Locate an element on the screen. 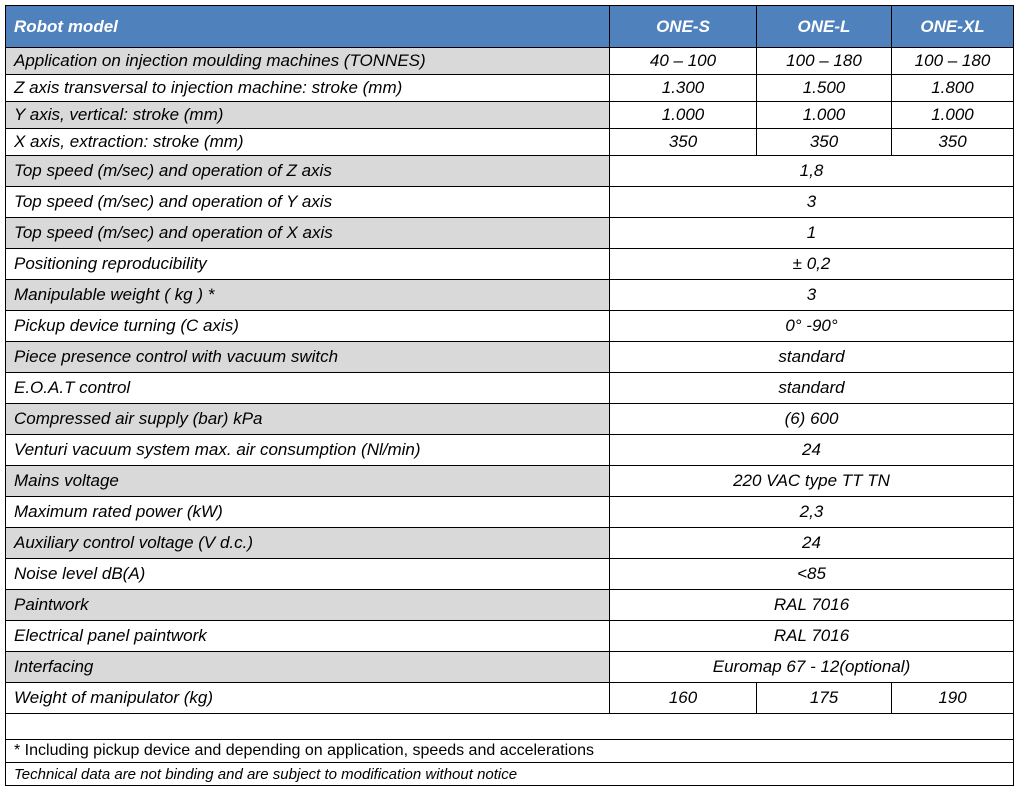  spec-row: Pickup device turning (C axis) 0° -90° is located at coordinates (509, 326).